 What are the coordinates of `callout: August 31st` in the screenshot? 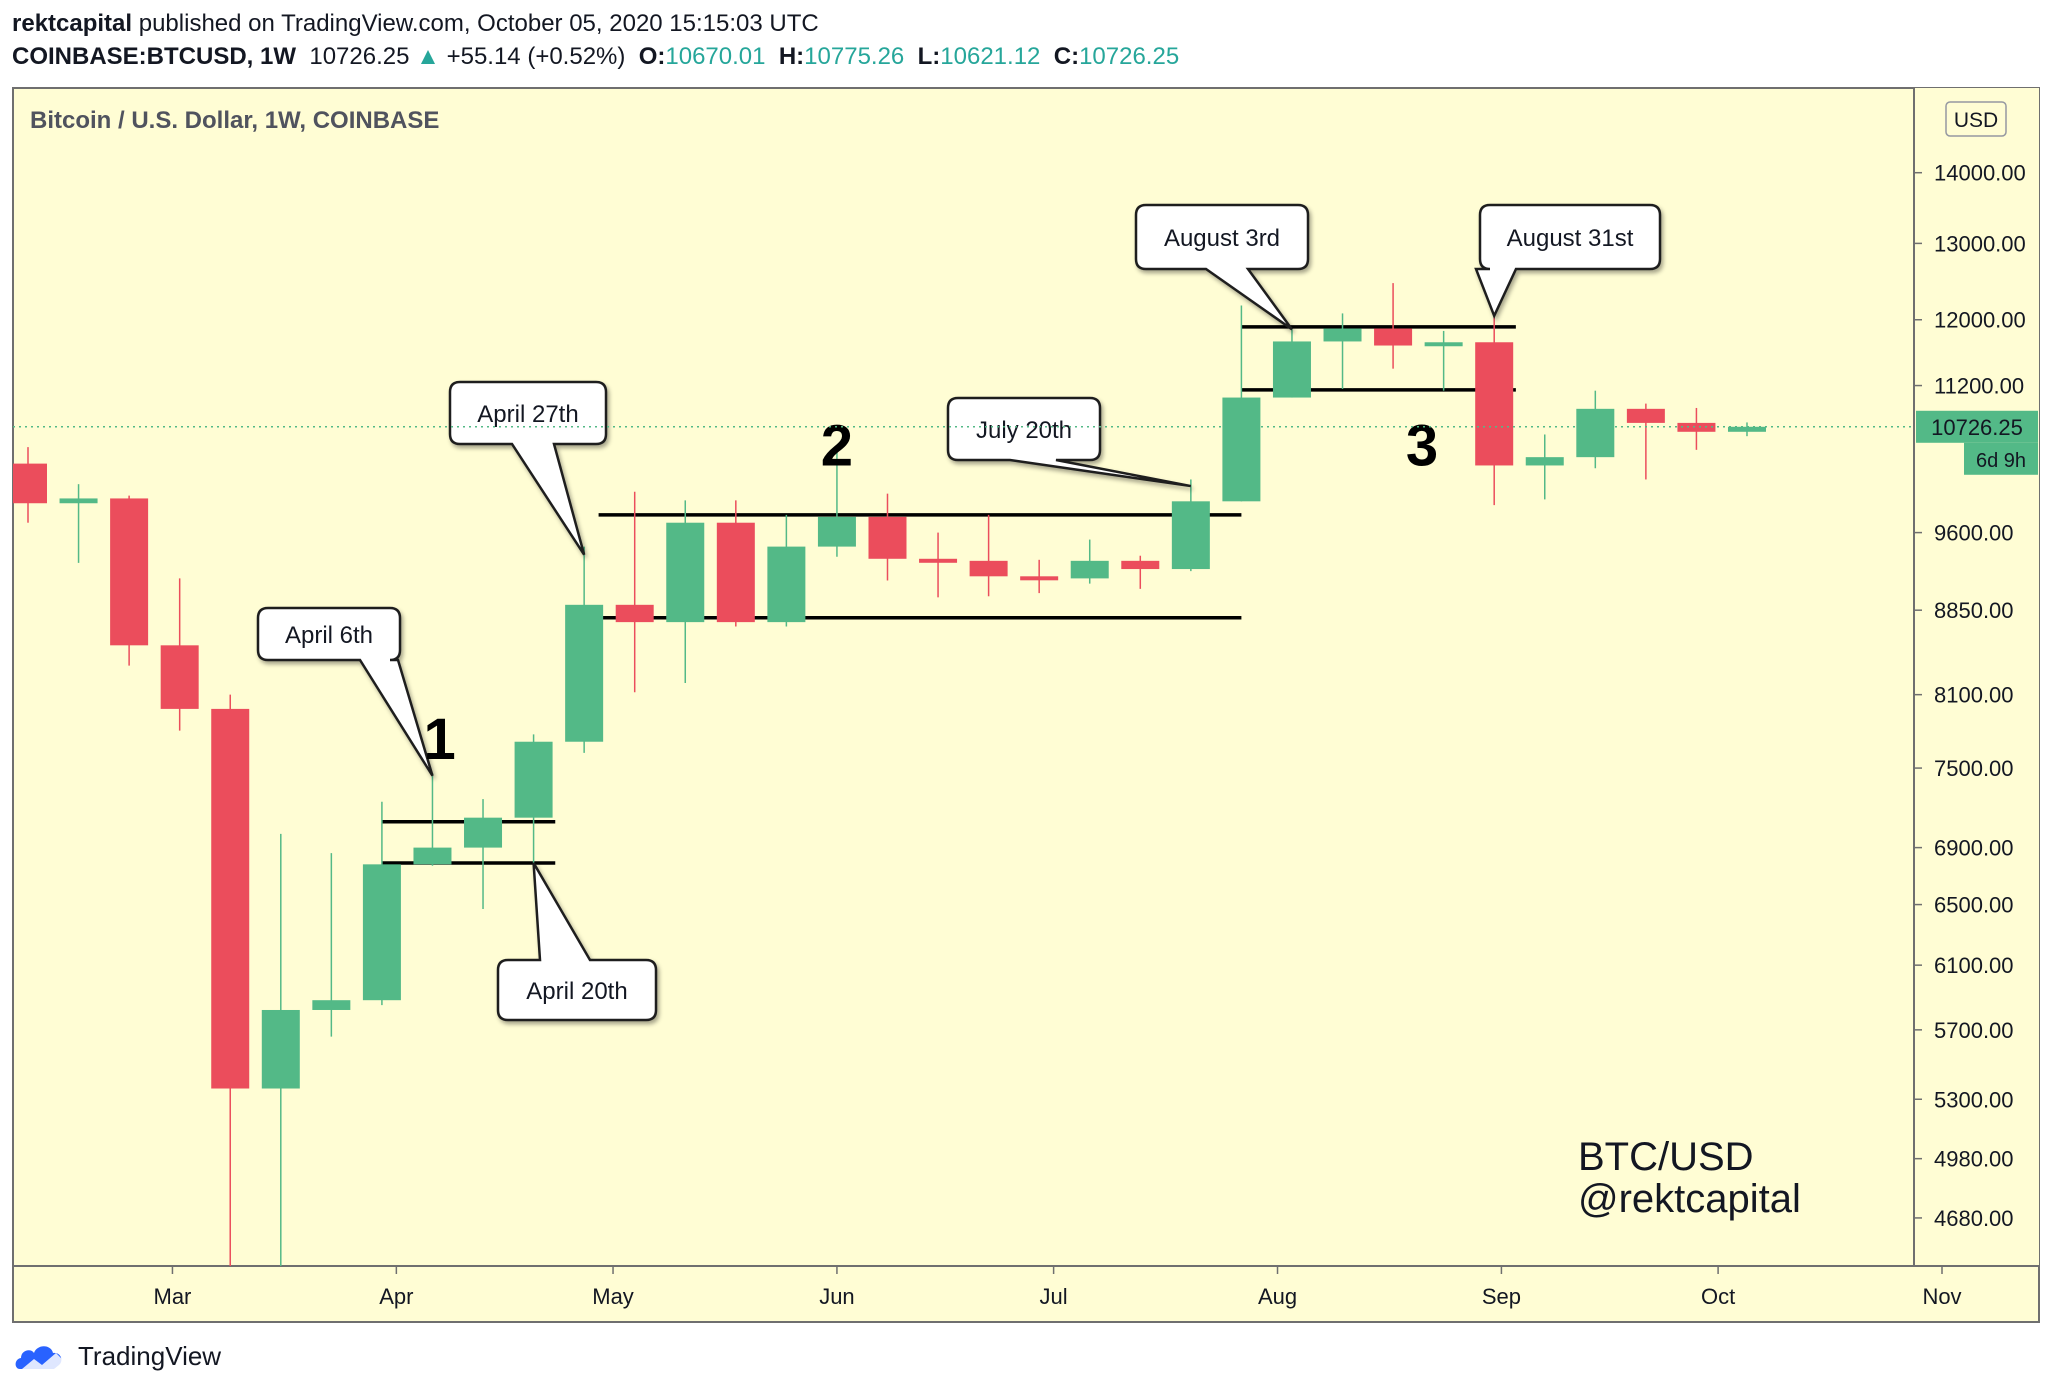 It's located at (1568, 261).